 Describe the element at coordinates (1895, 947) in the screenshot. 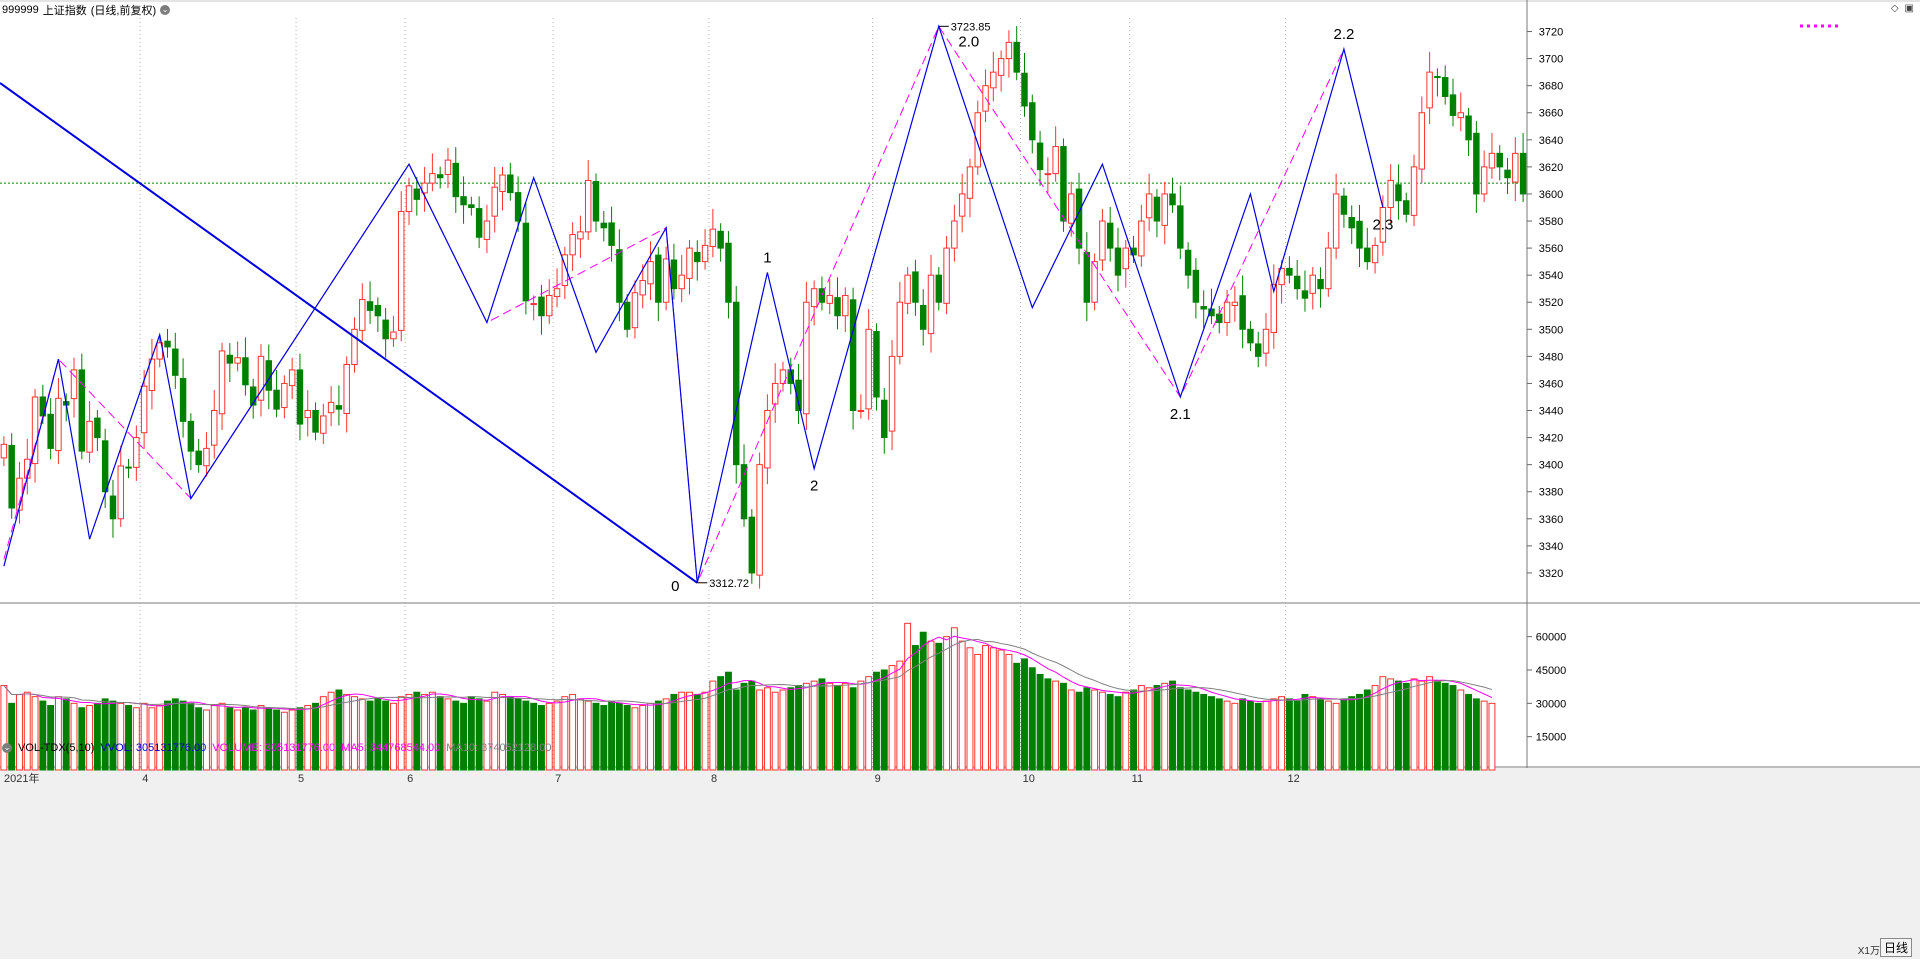

I see `period-button: 日线` at that location.